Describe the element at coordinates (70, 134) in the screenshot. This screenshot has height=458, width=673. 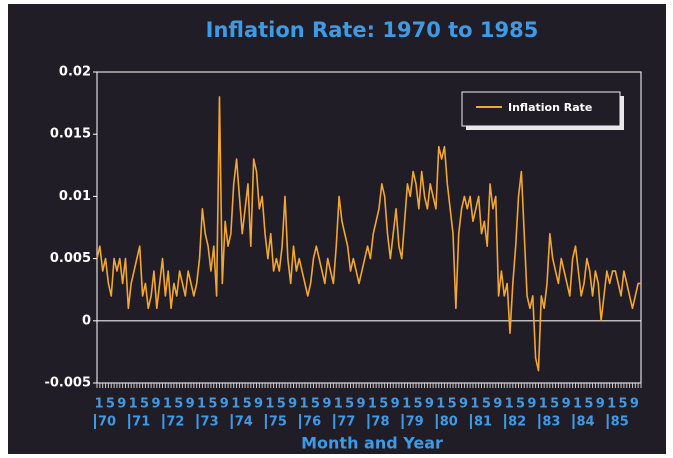
I see `y-tick-label: 0.015` at that location.